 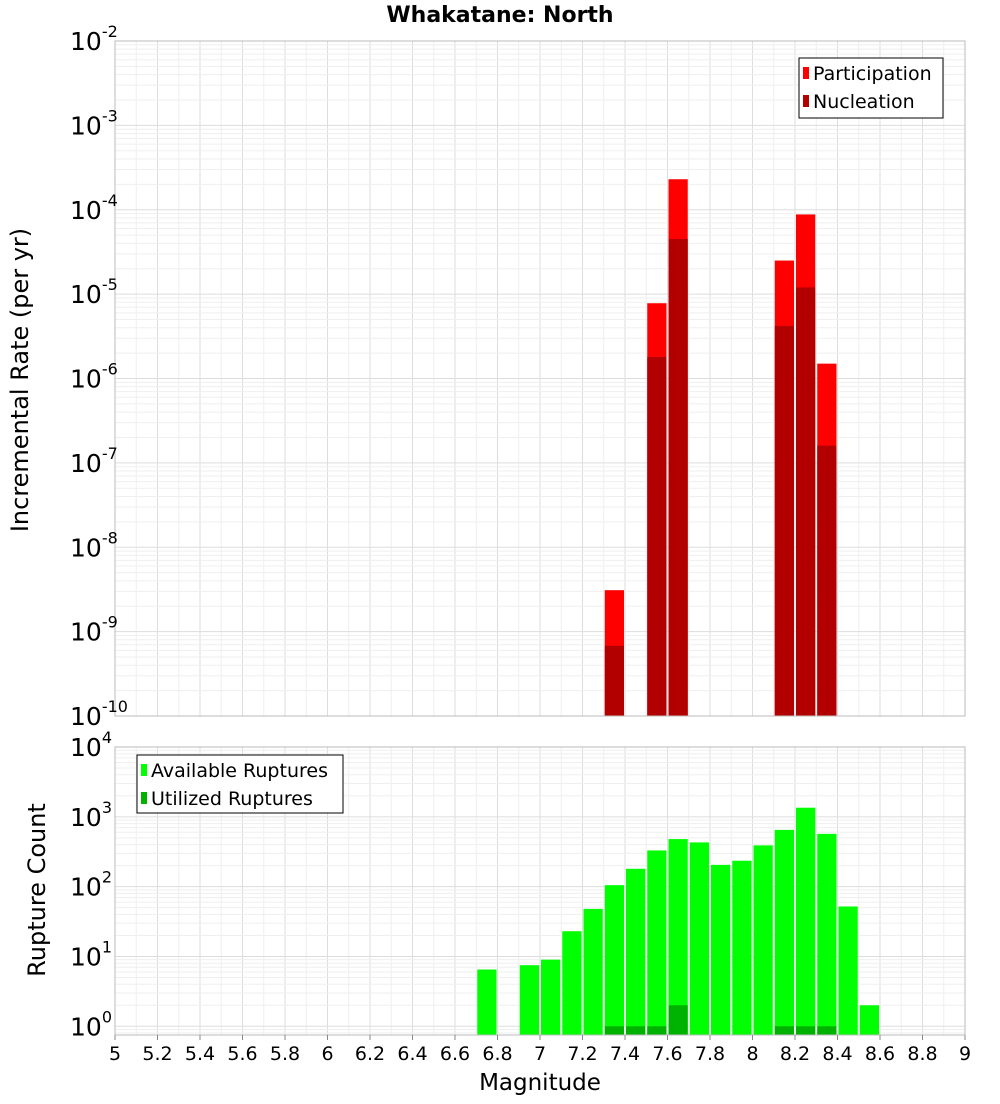 I want to click on top-y-axis-label: Incremental Rate (per yr), so click(x=20, y=380).